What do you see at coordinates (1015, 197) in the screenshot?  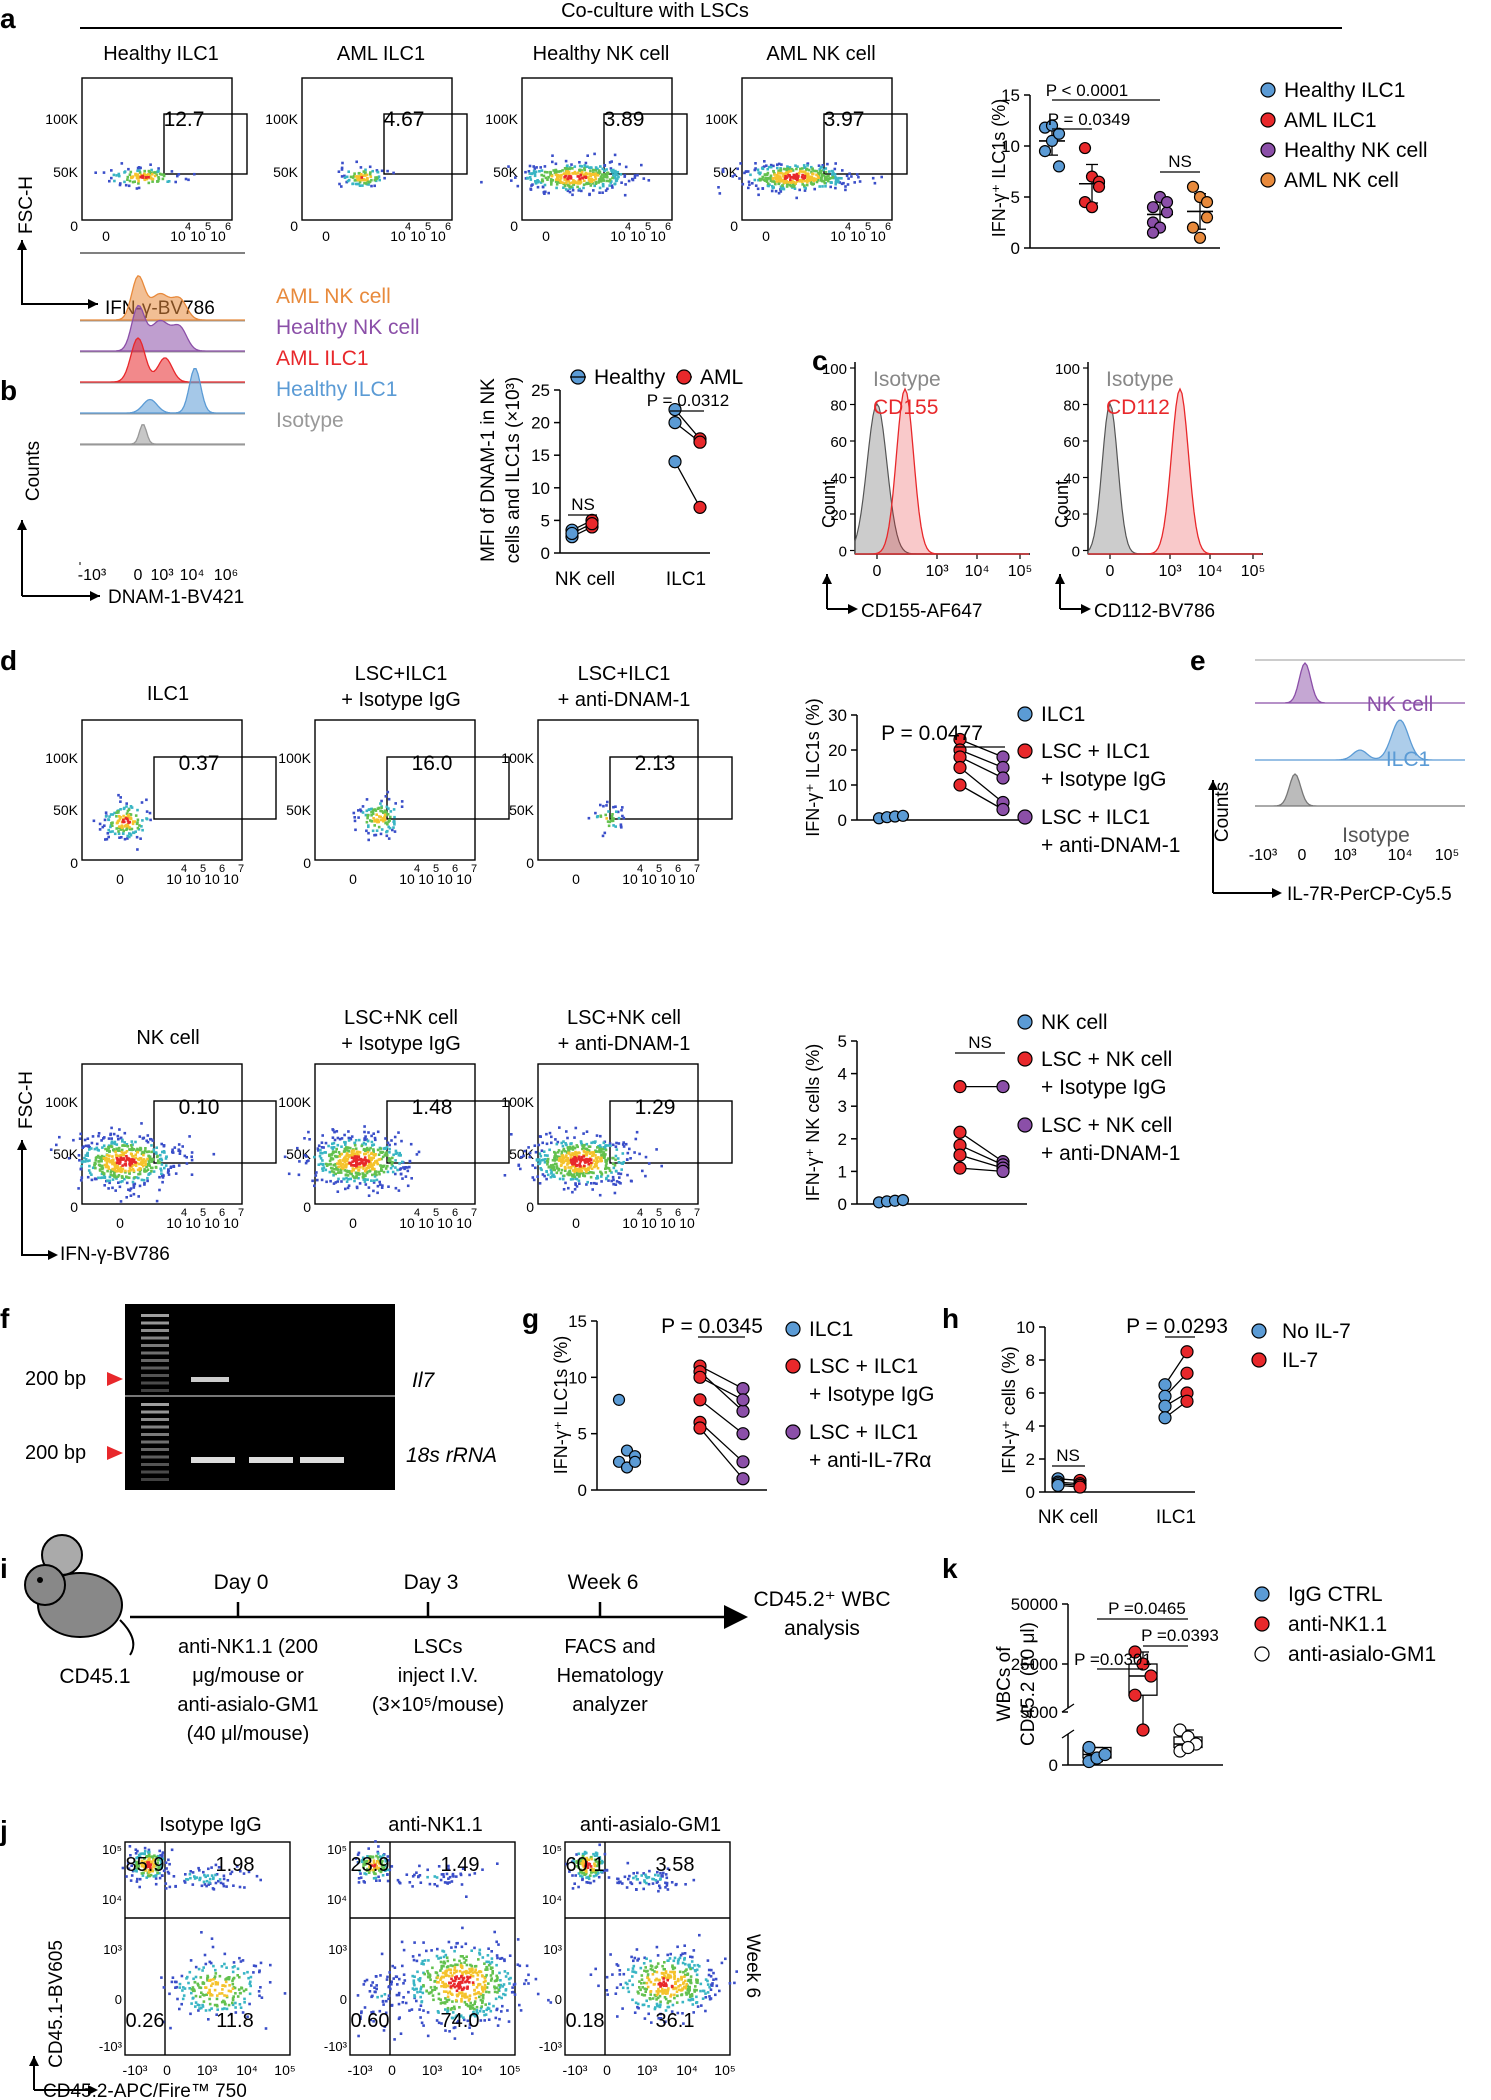 I see `y-tick-label: 5` at bounding box center [1015, 197].